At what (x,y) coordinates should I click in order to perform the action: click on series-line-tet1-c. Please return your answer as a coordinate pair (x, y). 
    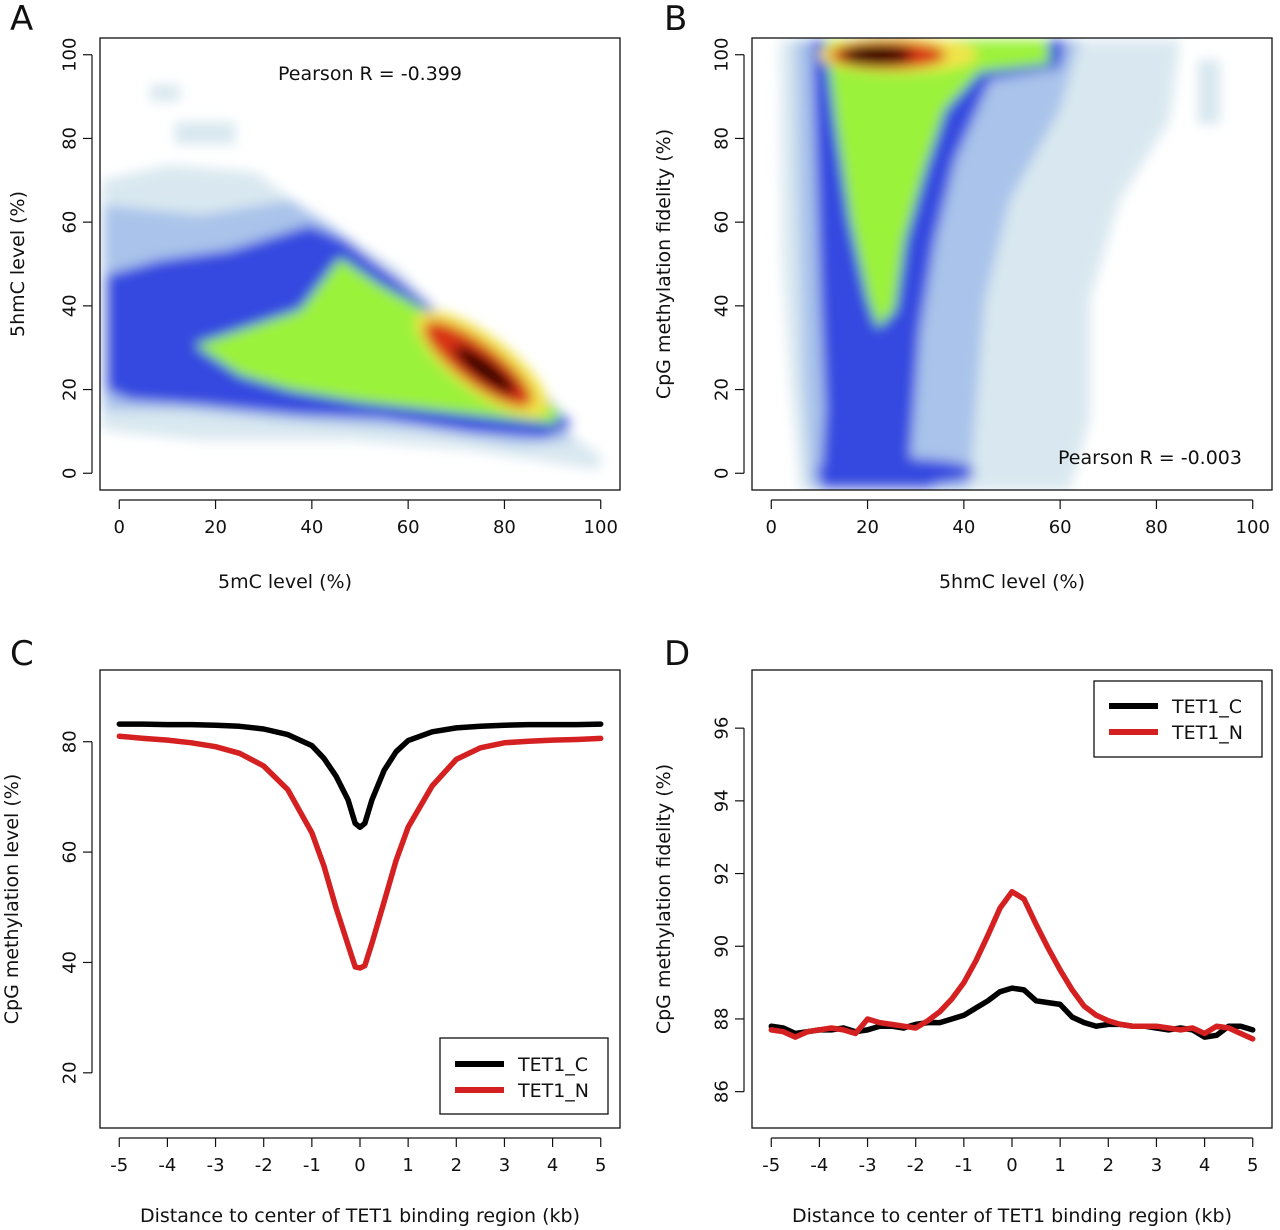
    Looking at the image, I should click on (360, 776).